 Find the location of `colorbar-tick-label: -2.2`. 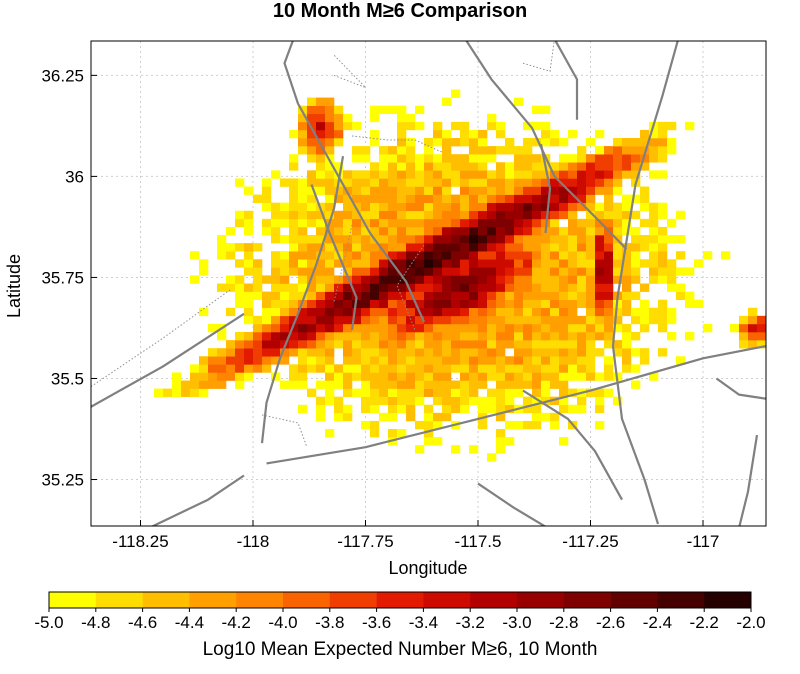

colorbar-tick-label: -2.2 is located at coordinates (704, 622).